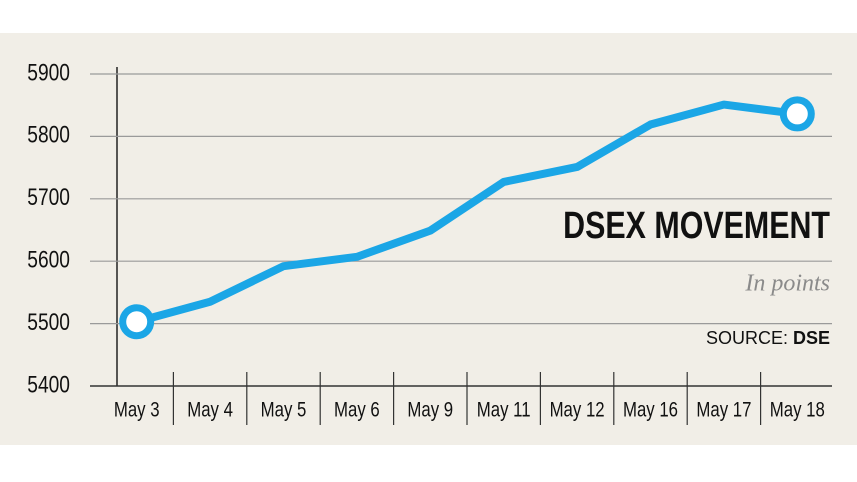 The height and width of the screenshot is (482, 857). Describe the element at coordinates (210, 410) in the screenshot. I see `x-tick-label: May 4` at that location.